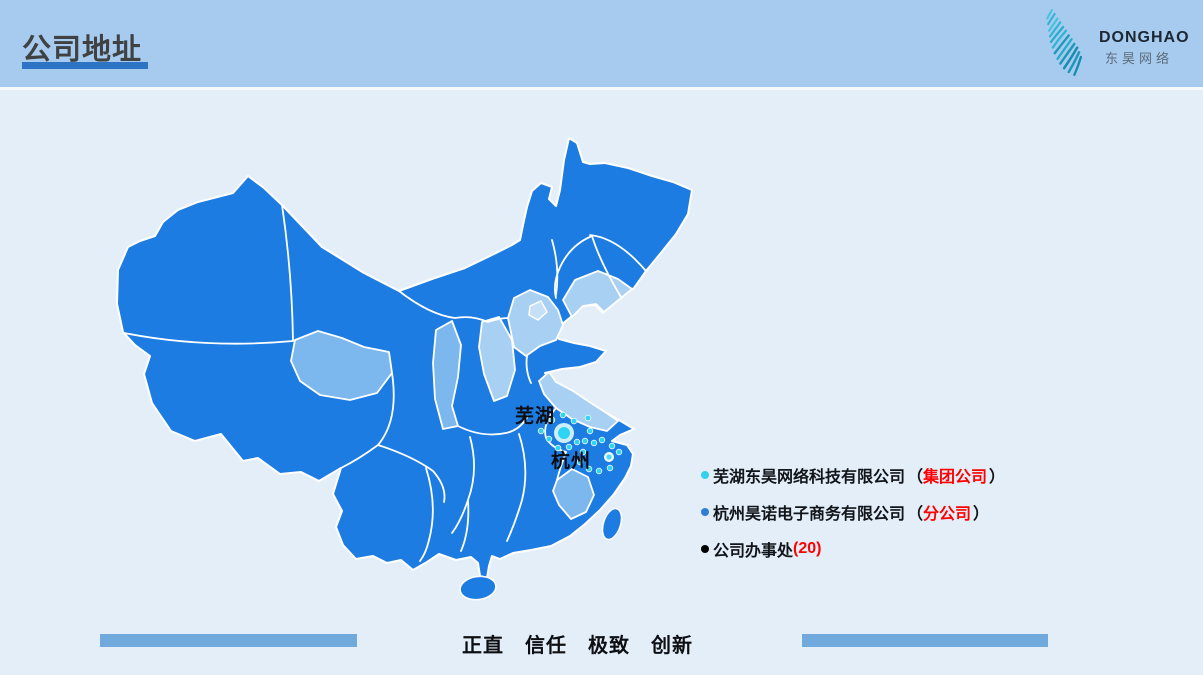  What do you see at coordinates (753, 551) in the screenshot?
I see `legend-label: 公司办事处` at bounding box center [753, 551].